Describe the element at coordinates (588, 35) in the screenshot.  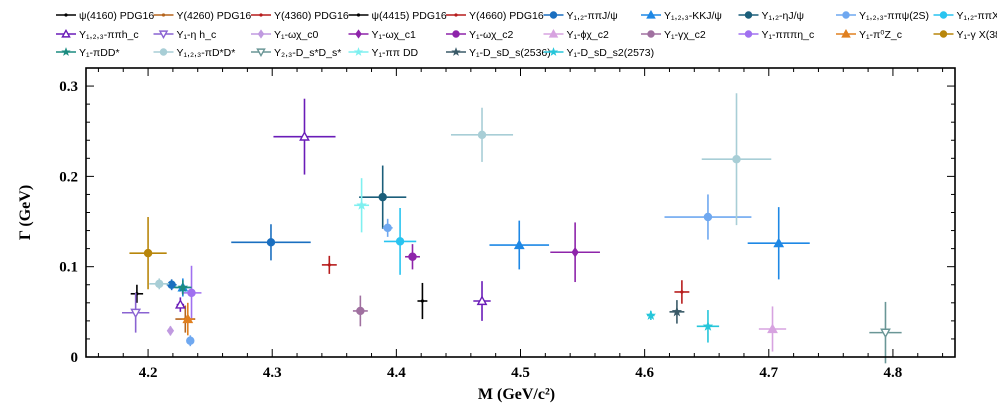
I see `legend-label: Y₁-ϕχ_c2` at that location.